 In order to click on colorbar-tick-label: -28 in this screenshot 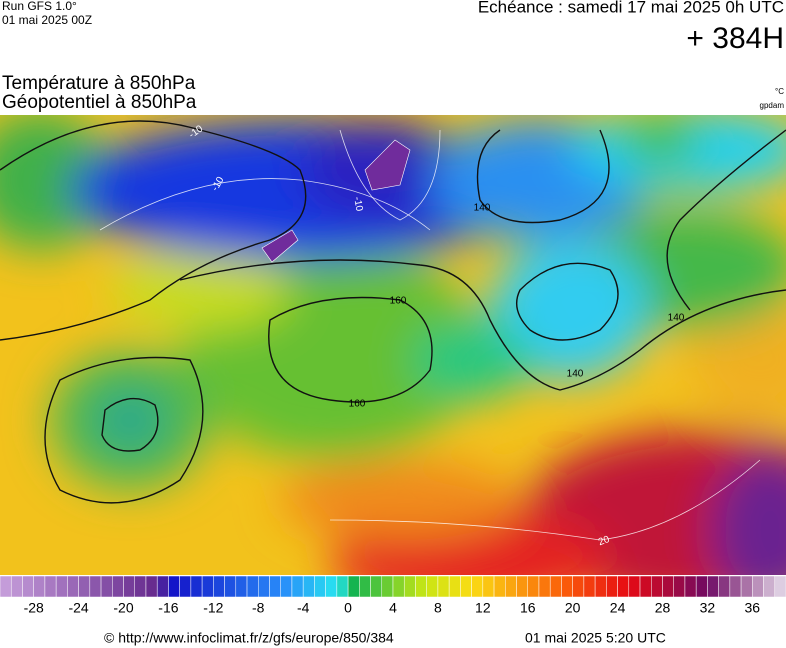, I will do `click(34, 608)`.